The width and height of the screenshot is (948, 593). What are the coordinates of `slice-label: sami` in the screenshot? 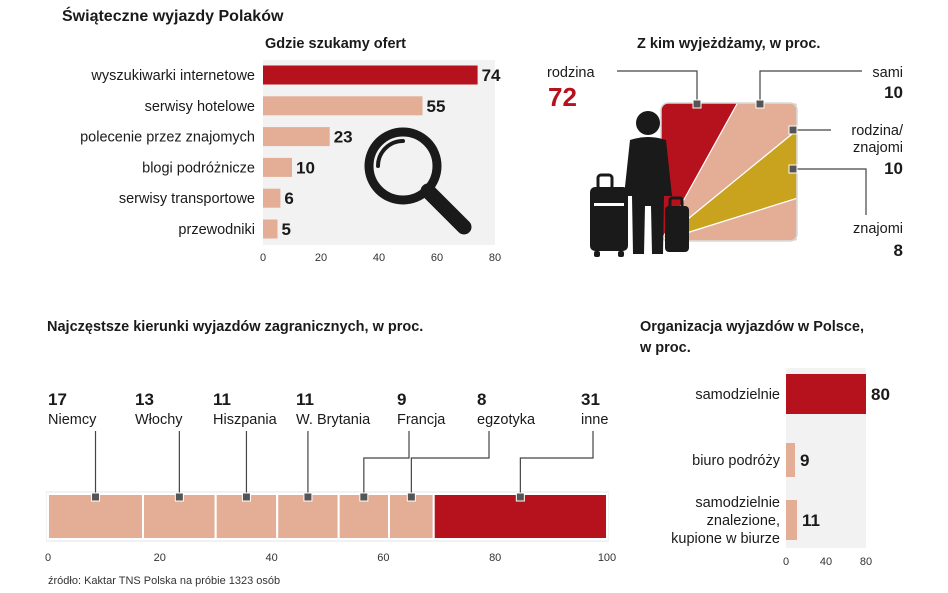 It's located at (887, 73).